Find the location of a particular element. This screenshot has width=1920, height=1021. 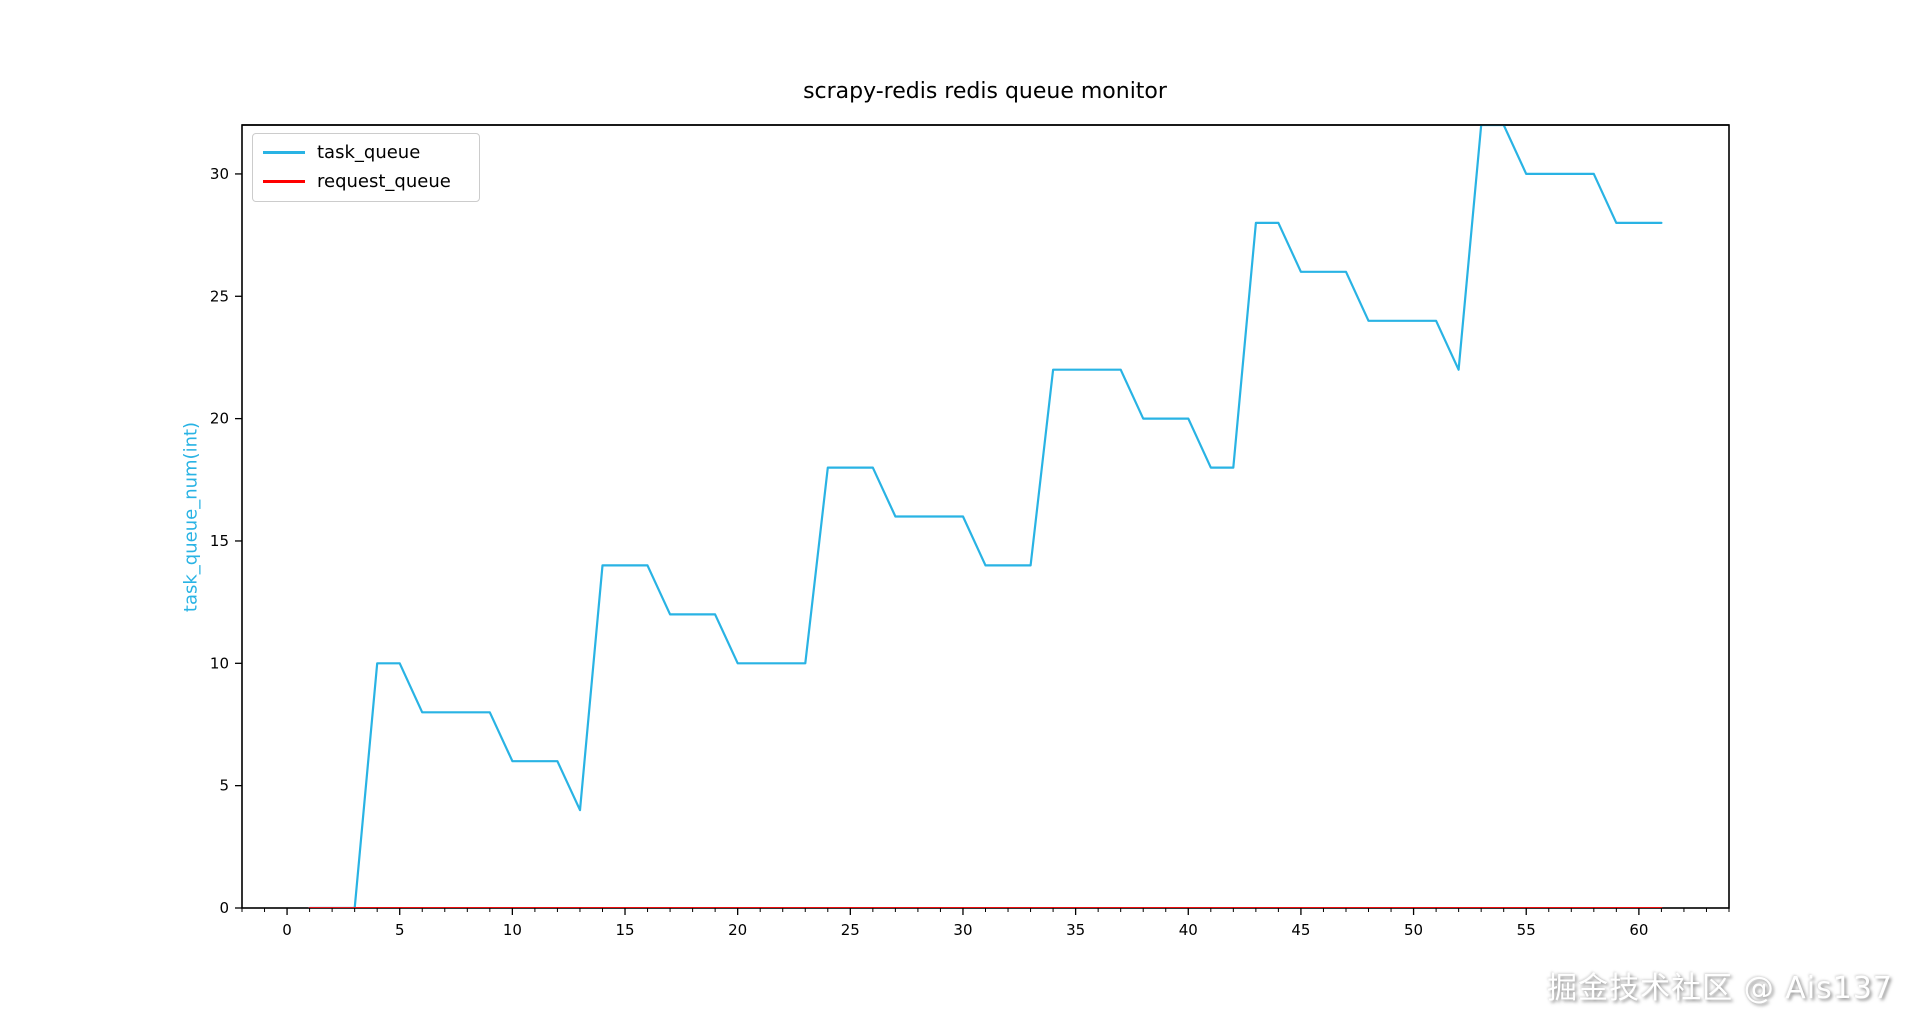

y-tick-label: 10 is located at coordinates (219, 663).